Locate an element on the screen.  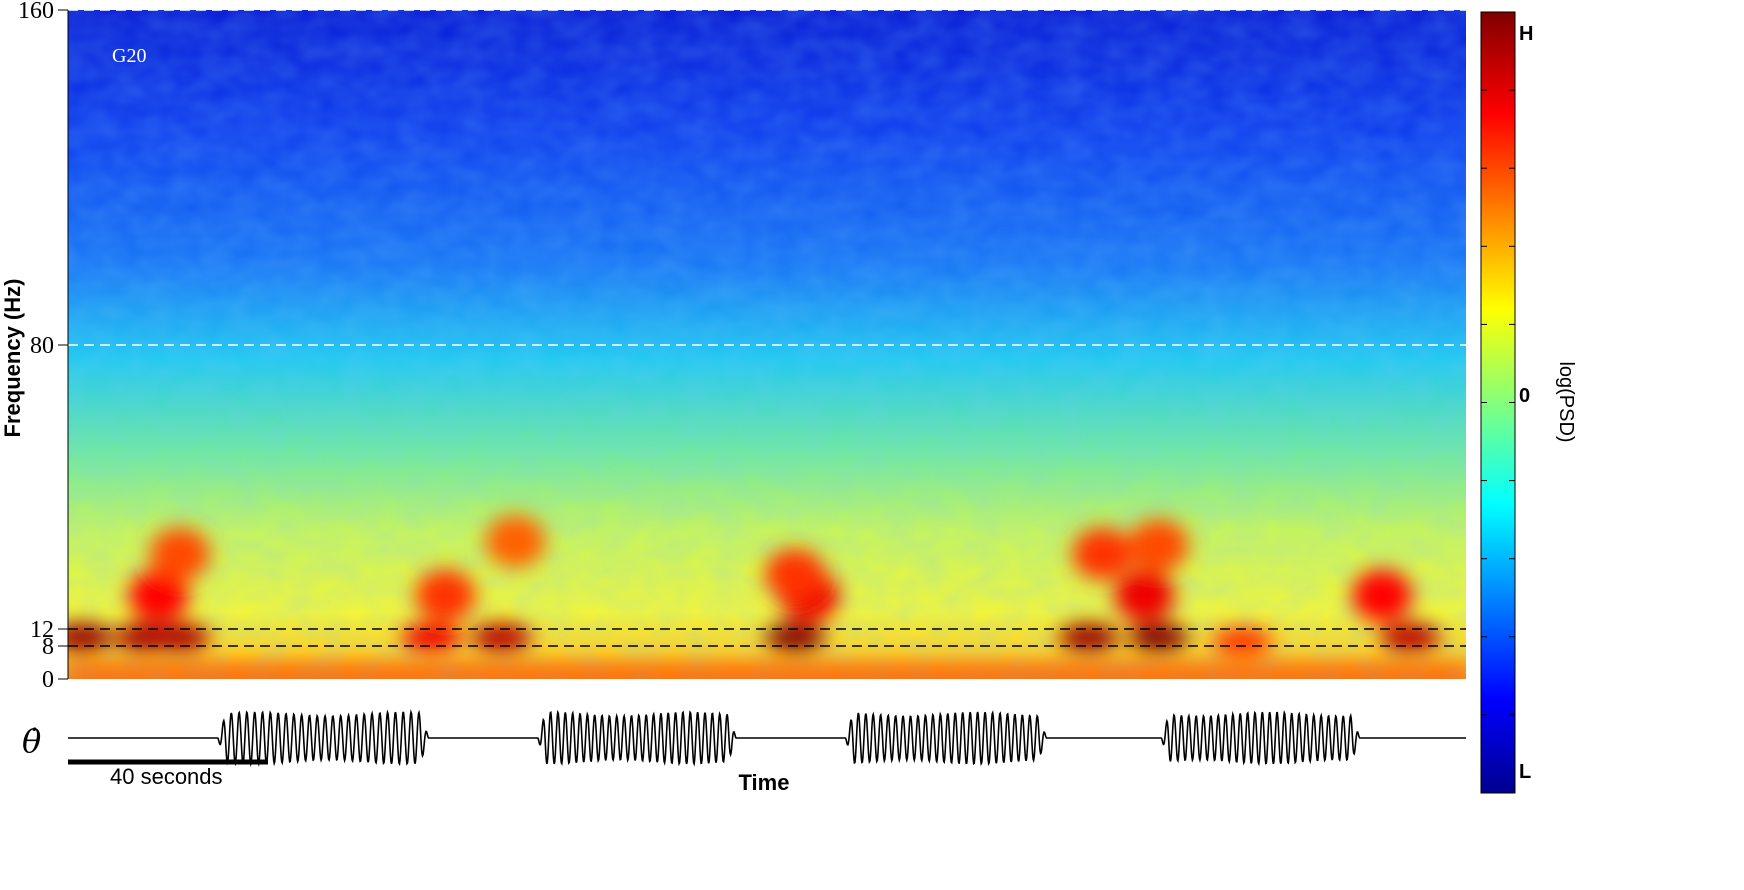
low-frequency-band is located at coordinates (767, 672).